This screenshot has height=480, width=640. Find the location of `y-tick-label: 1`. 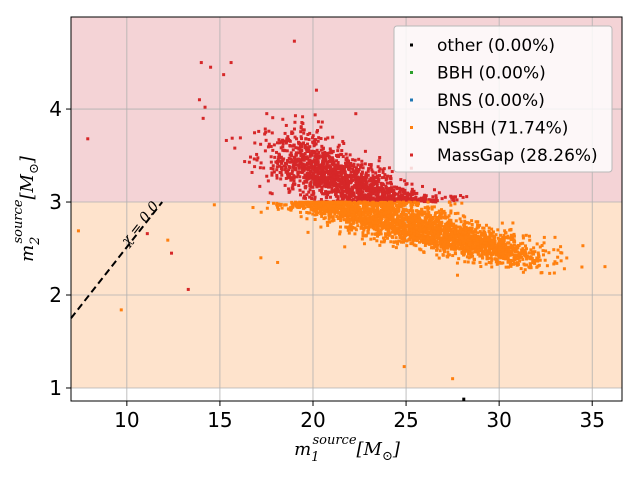

y-tick-label: 1 is located at coordinates (55, 388).